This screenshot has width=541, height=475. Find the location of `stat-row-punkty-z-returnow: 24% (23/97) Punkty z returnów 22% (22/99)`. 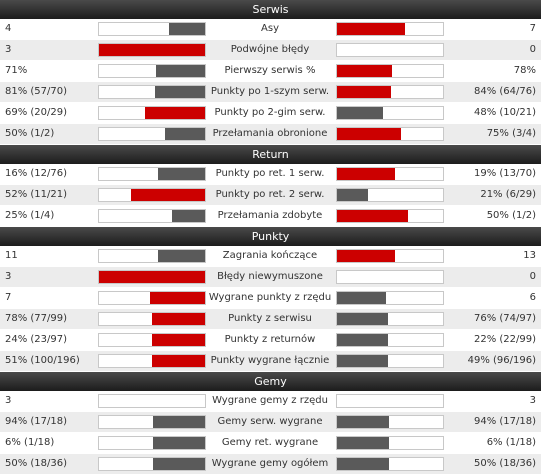

stat-row-punkty-z-returnow: 24% (23/97) Punkty z returnów 22% (22/99) is located at coordinates (270, 340).